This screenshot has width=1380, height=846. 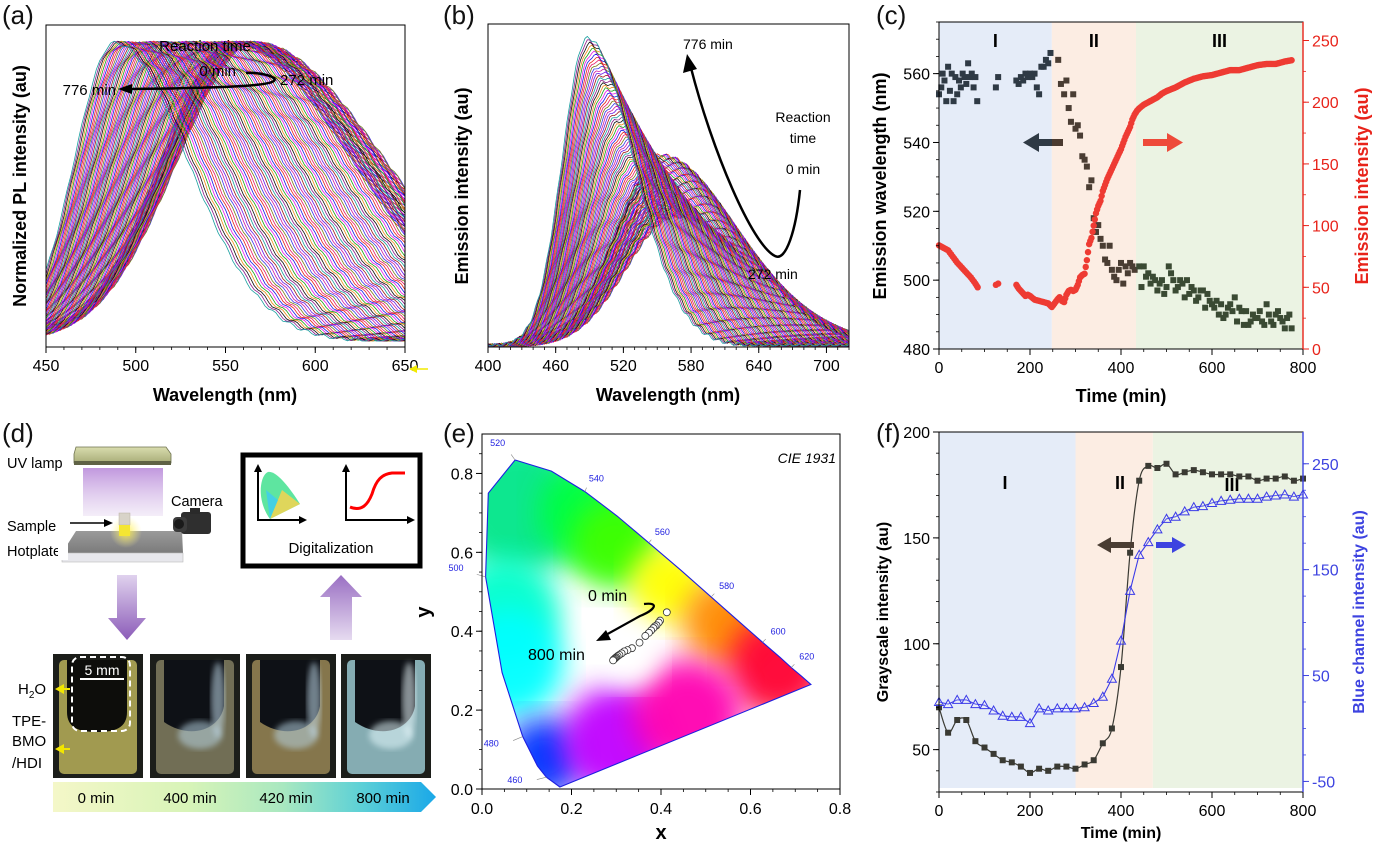 I want to click on a-arrowhead-icon, so click(x=125, y=89).